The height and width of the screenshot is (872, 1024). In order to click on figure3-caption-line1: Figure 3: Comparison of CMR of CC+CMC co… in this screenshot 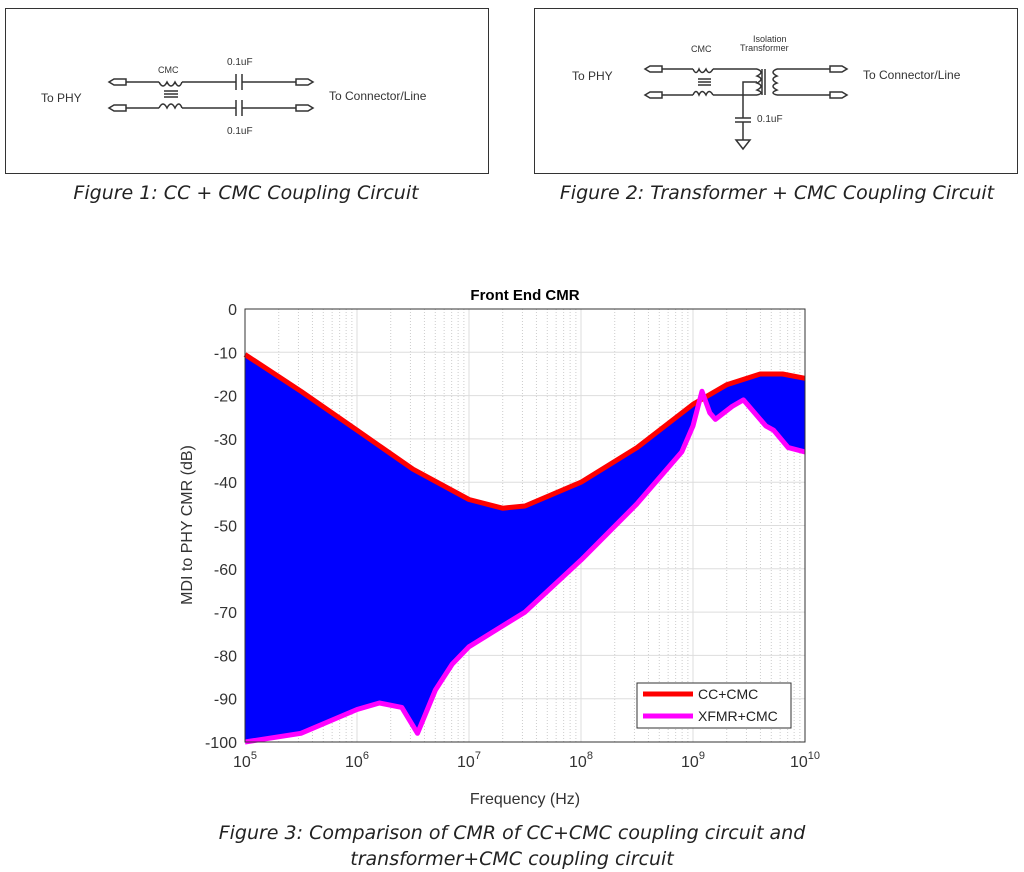, I will do `click(512, 833)`.